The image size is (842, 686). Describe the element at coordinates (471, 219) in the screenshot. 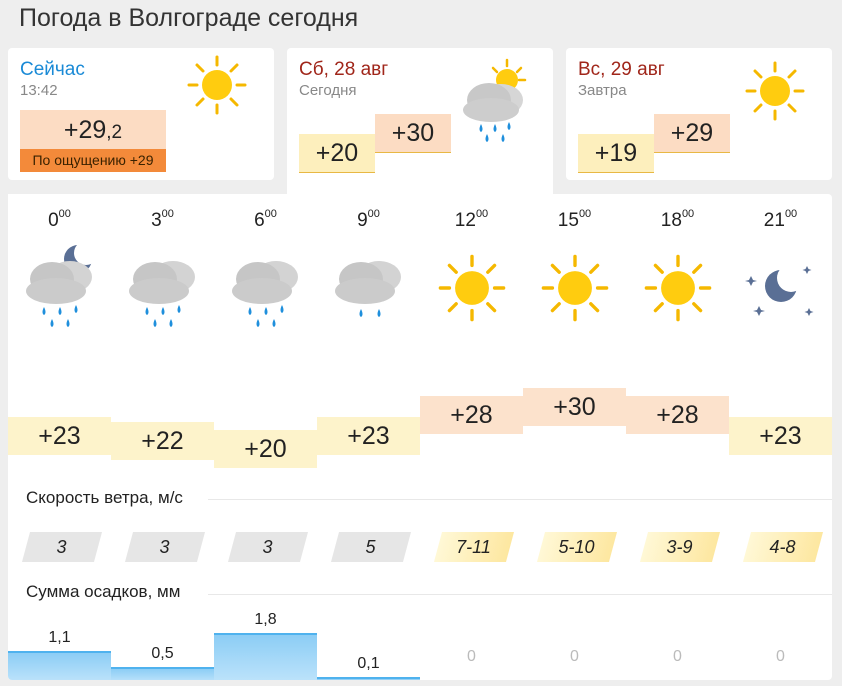

I see `hour-label: 1200` at that location.